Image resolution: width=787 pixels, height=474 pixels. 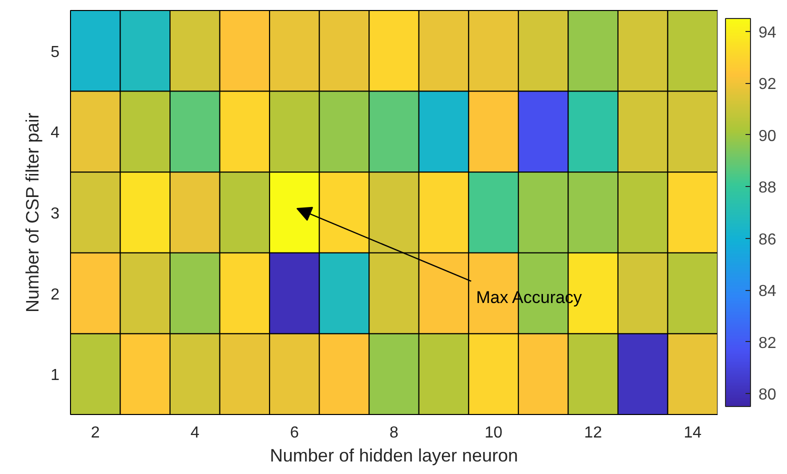 What do you see at coordinates (95, 433) in the screenshot?
I see `x-tick-label: 2` at bounding box center [95, 433].